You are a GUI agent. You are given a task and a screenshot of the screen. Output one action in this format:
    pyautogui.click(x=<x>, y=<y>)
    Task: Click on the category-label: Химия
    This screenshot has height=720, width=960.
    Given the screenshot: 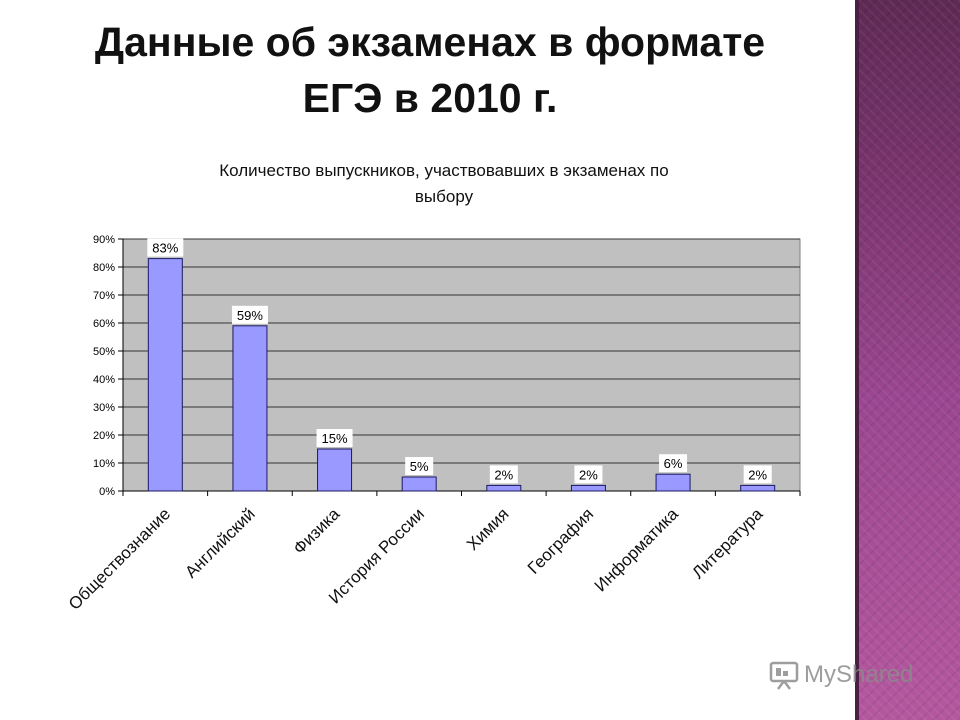 What is the action you would take?
    pyautogui.click(x=488, y=529)
    